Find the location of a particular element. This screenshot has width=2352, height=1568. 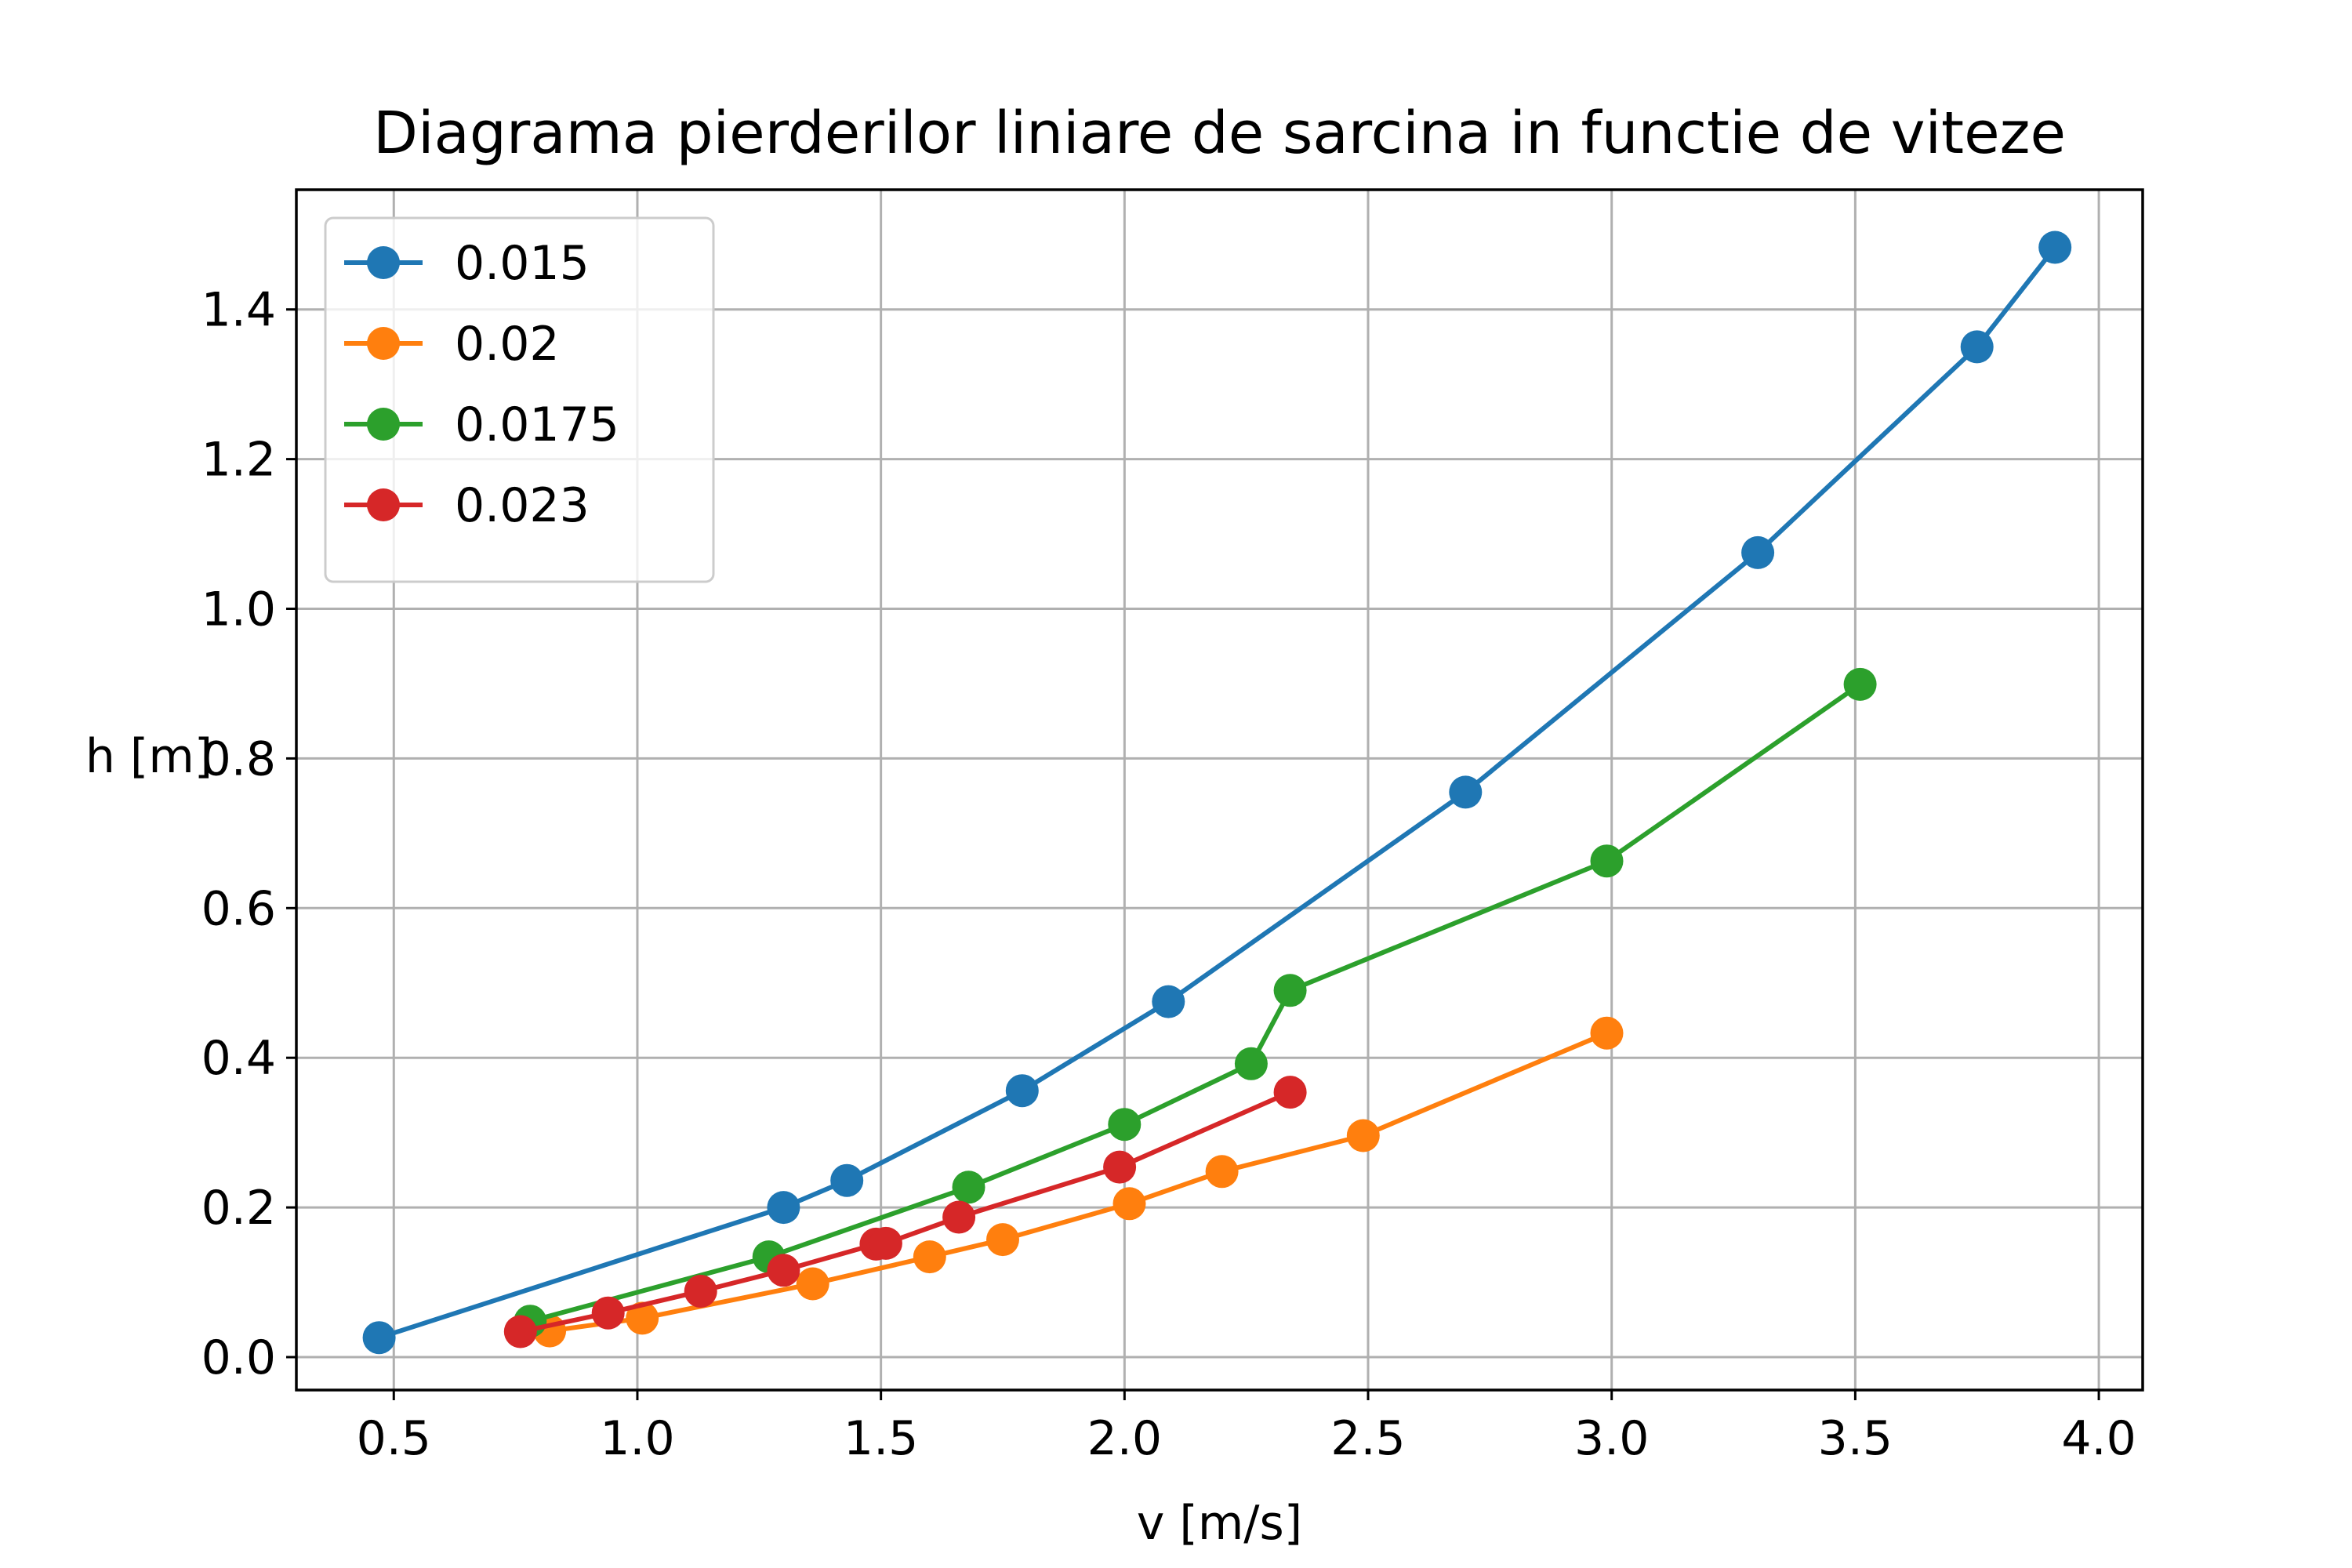

legend-label: 0.015 is located at coordinates (522, 263).